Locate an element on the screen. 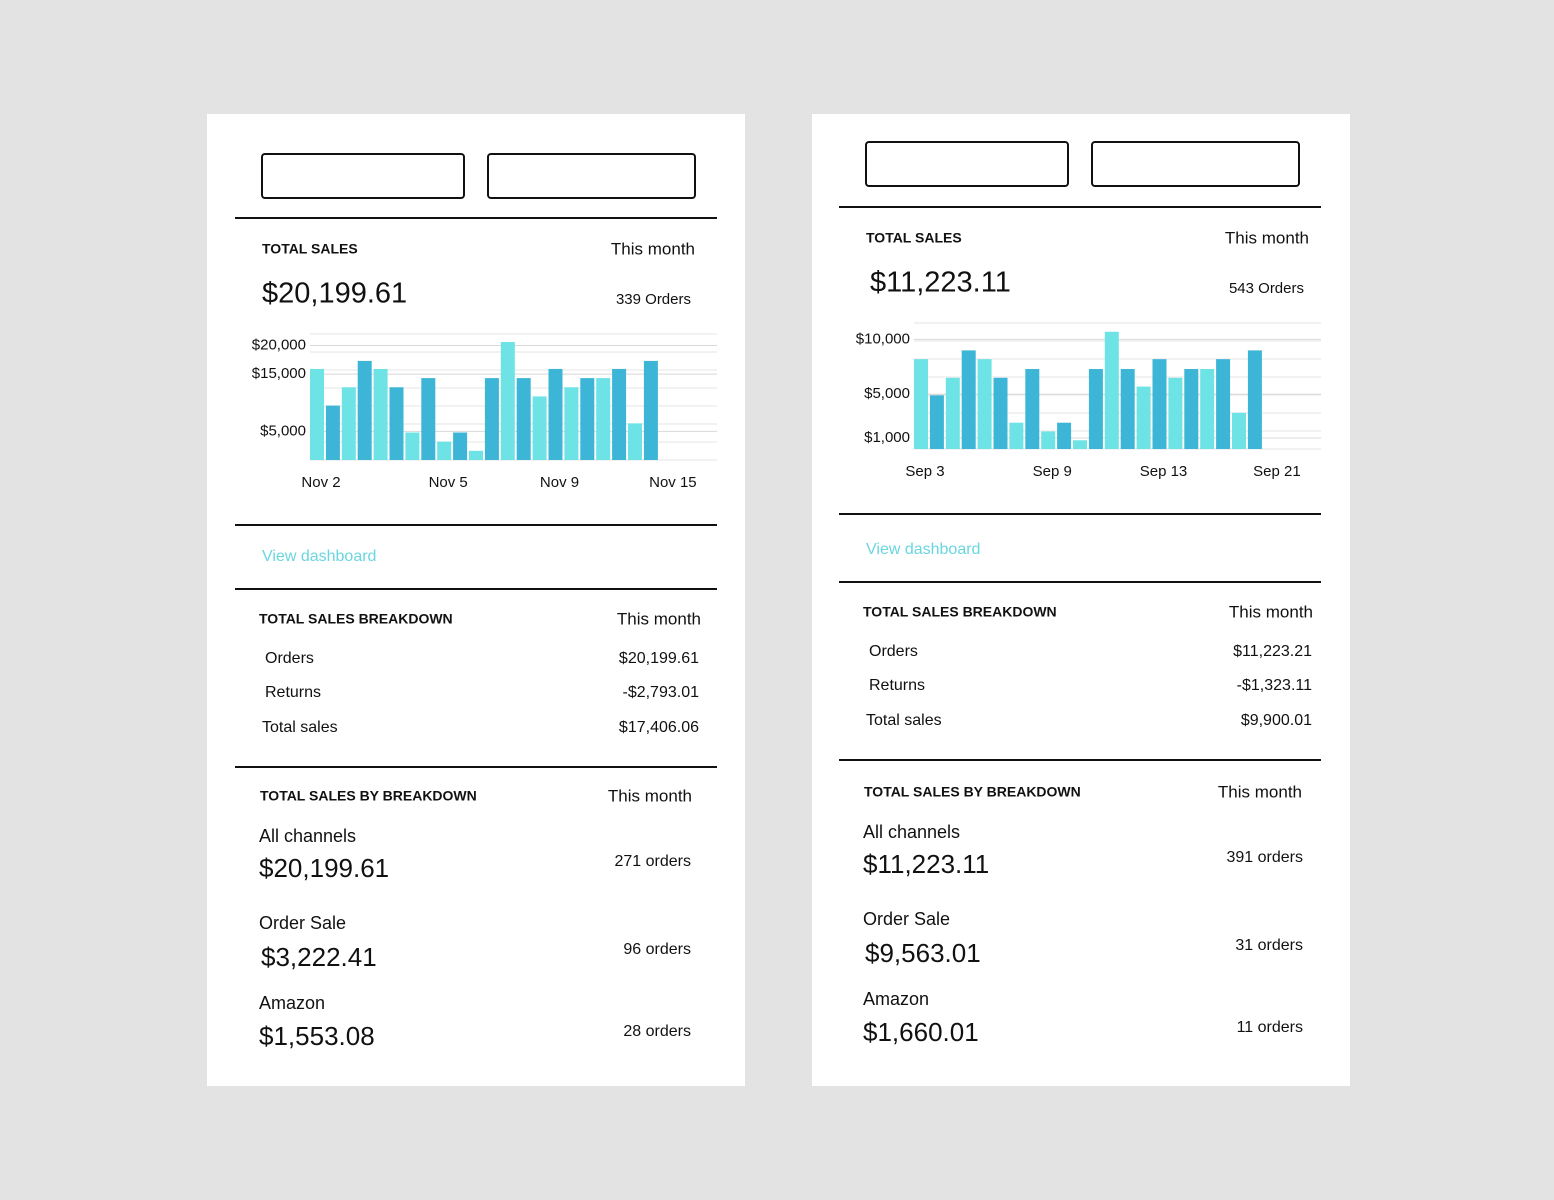 This screenshot has width=1554, height=1200. x-tick-label: Nov 15 is located at coordinates (673, 482).